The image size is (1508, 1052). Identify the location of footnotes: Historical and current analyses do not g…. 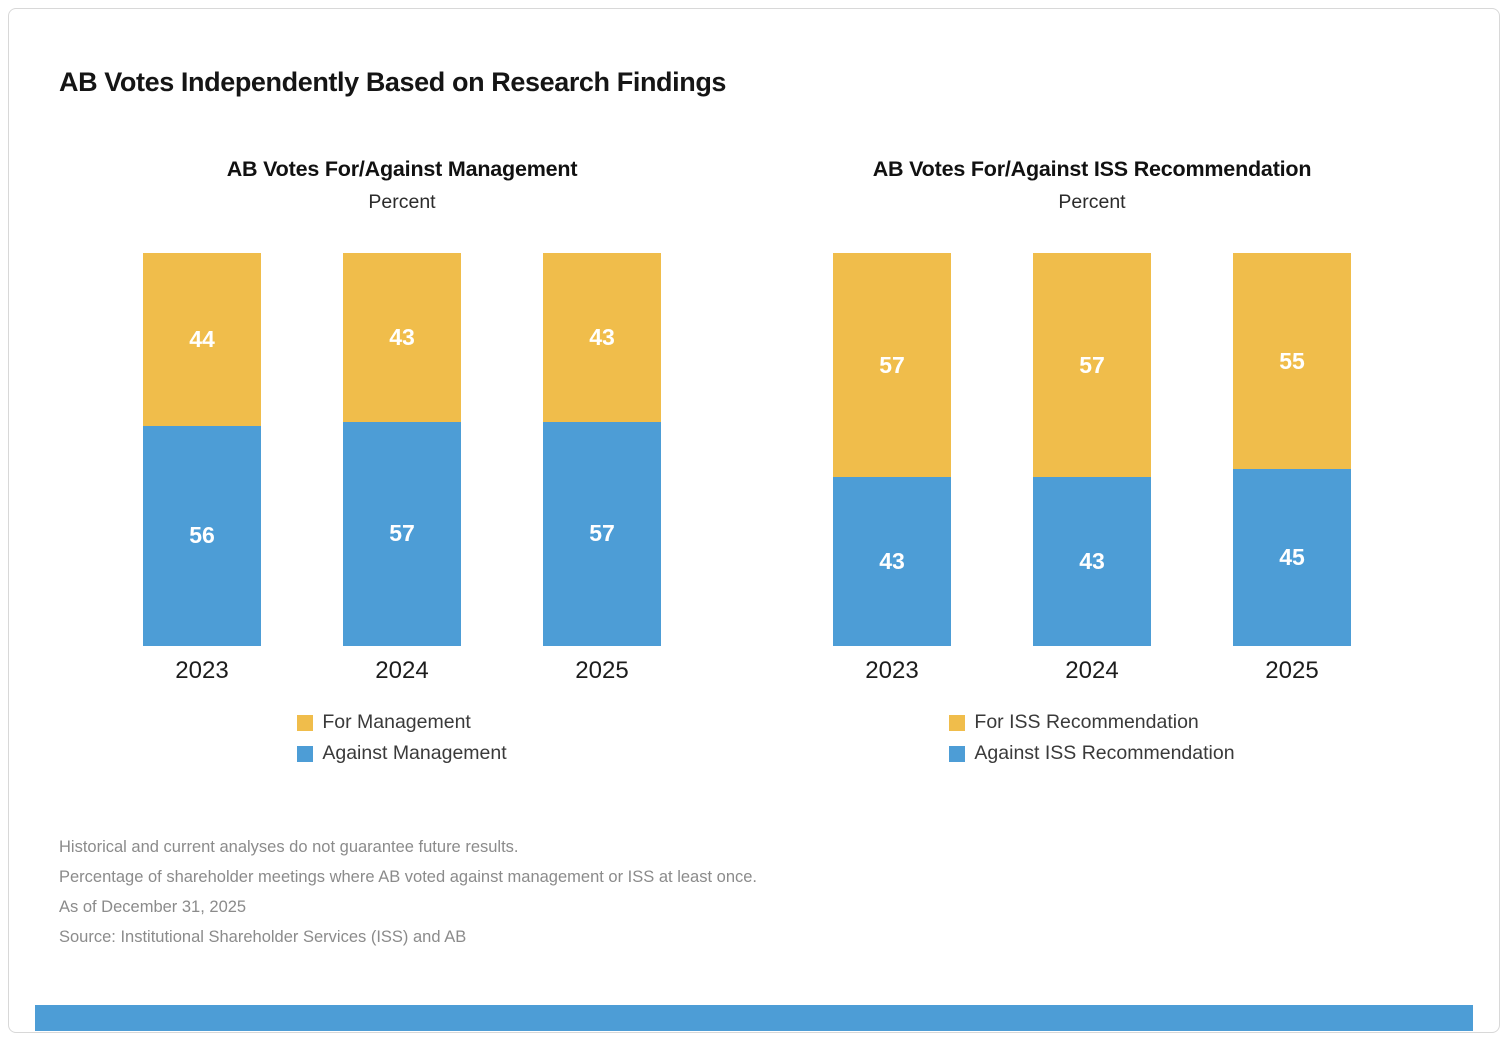
(408, 899).